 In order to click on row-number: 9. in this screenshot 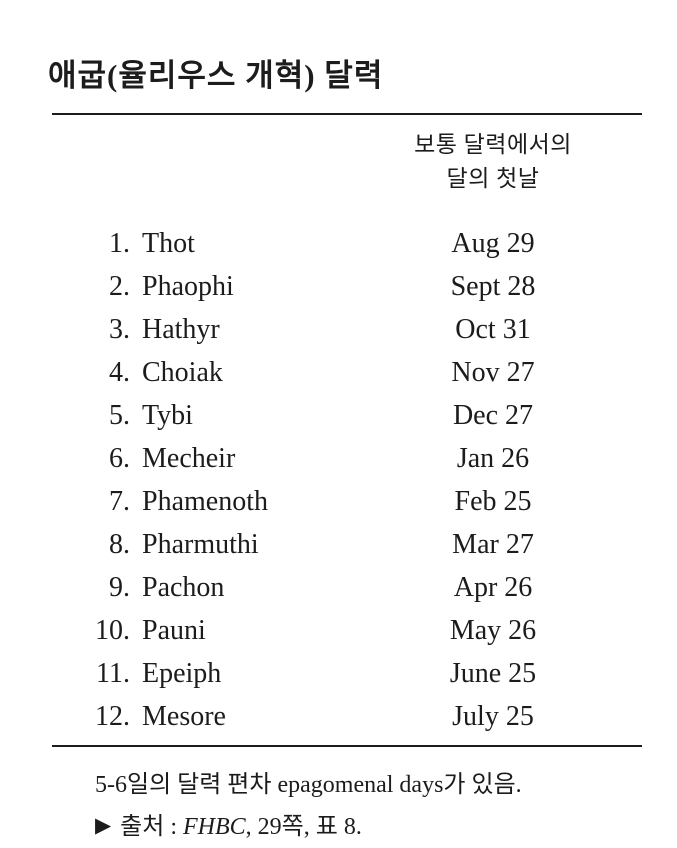, I will do `click(119, 587)`.